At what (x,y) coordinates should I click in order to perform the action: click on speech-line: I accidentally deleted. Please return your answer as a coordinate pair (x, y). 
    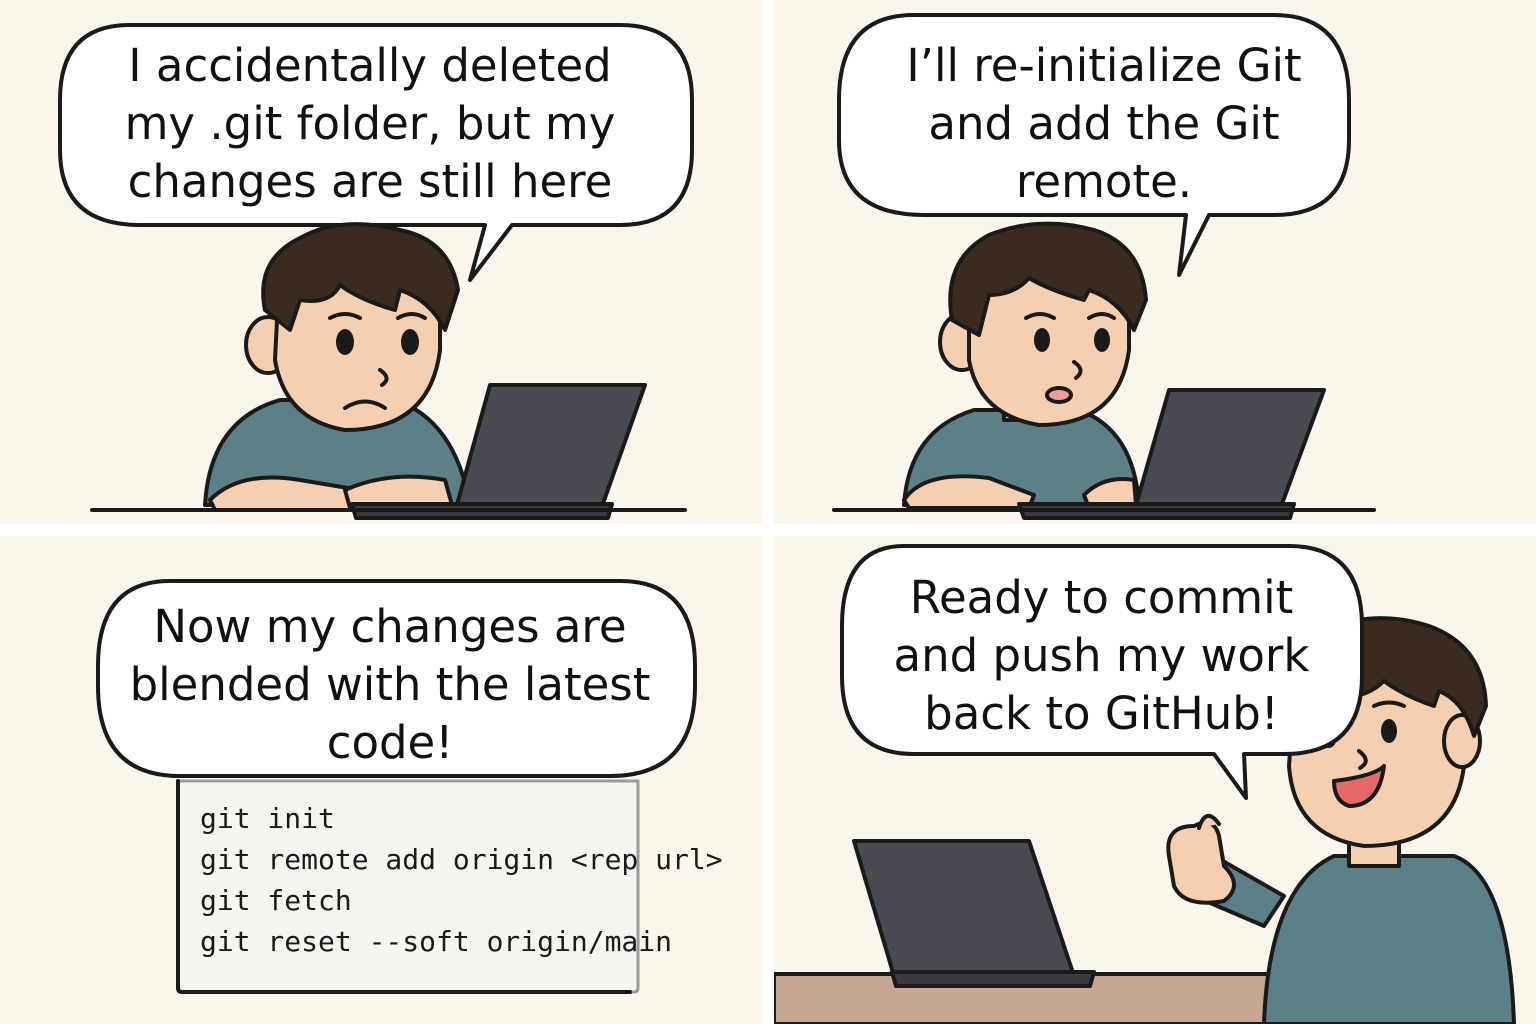
    Looking at the image, I should click on (370, 65).